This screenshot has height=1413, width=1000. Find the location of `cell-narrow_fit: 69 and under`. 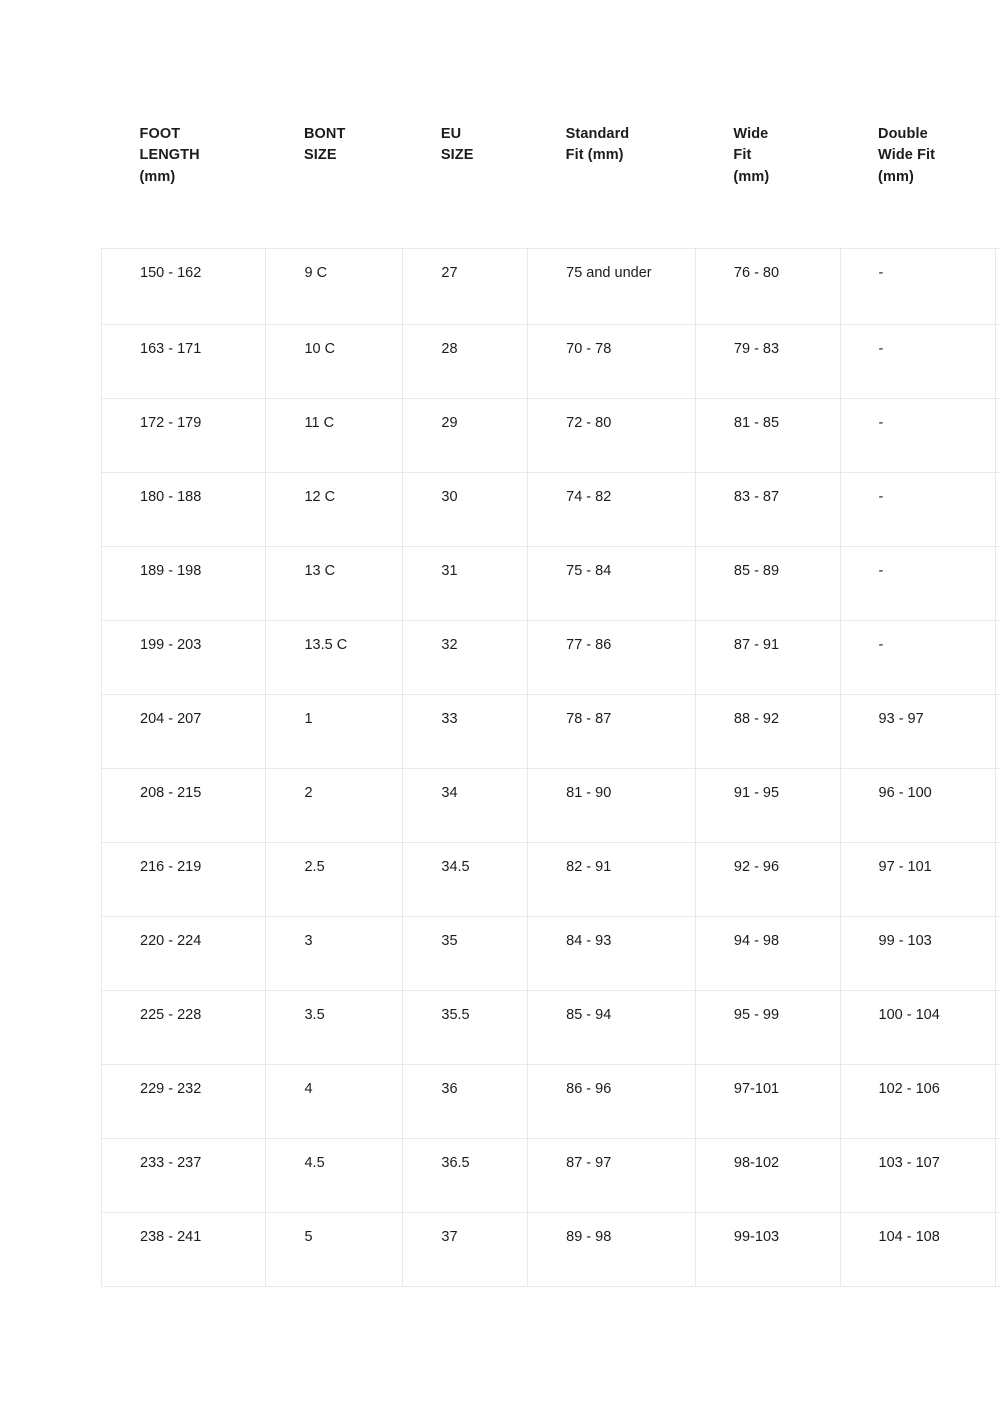

cell-narrow_fit: 69 and under is located at coordinates (997, 361).